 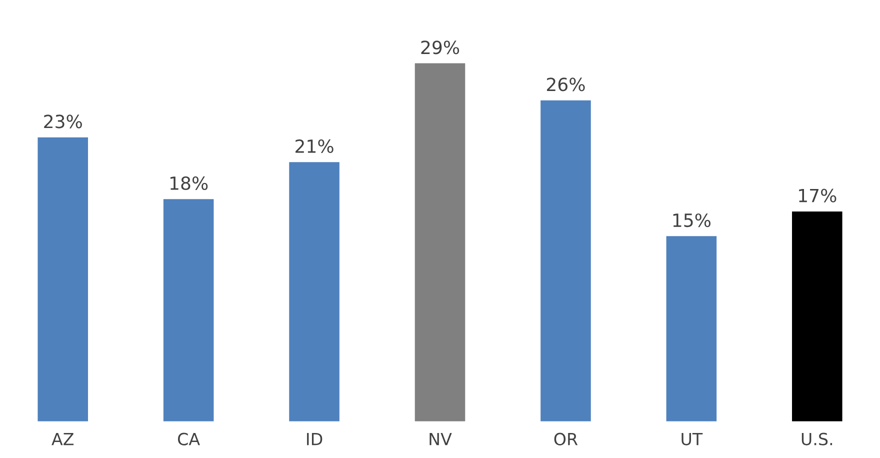 I want to click on data-label: 18%, so click(x=189, y=183).